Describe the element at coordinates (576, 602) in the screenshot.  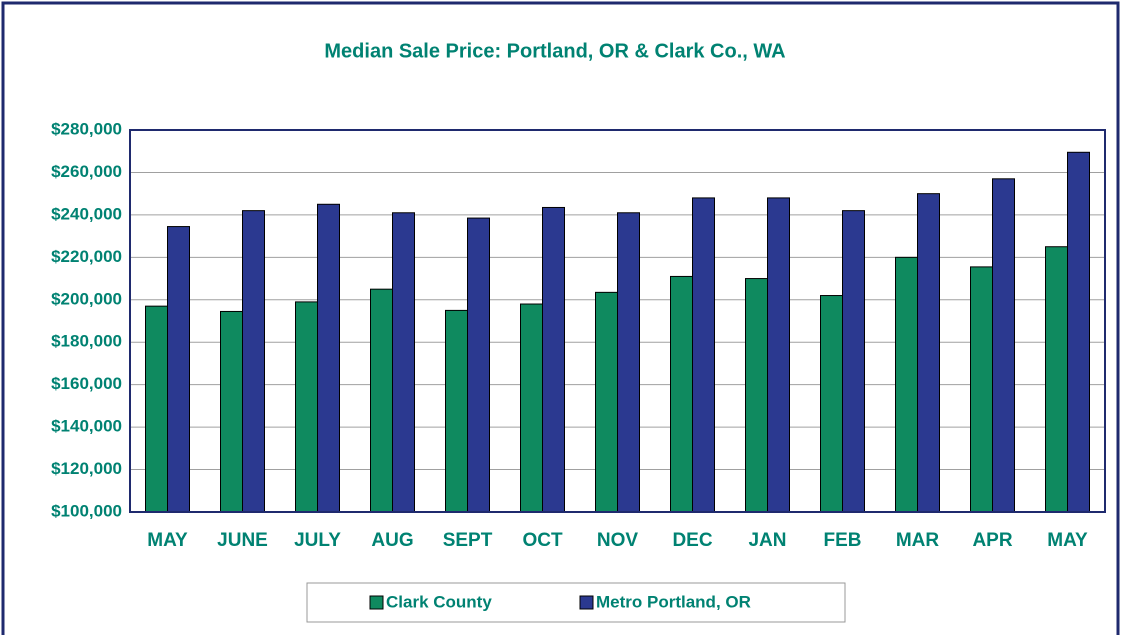
I see `legend-box` at that location.